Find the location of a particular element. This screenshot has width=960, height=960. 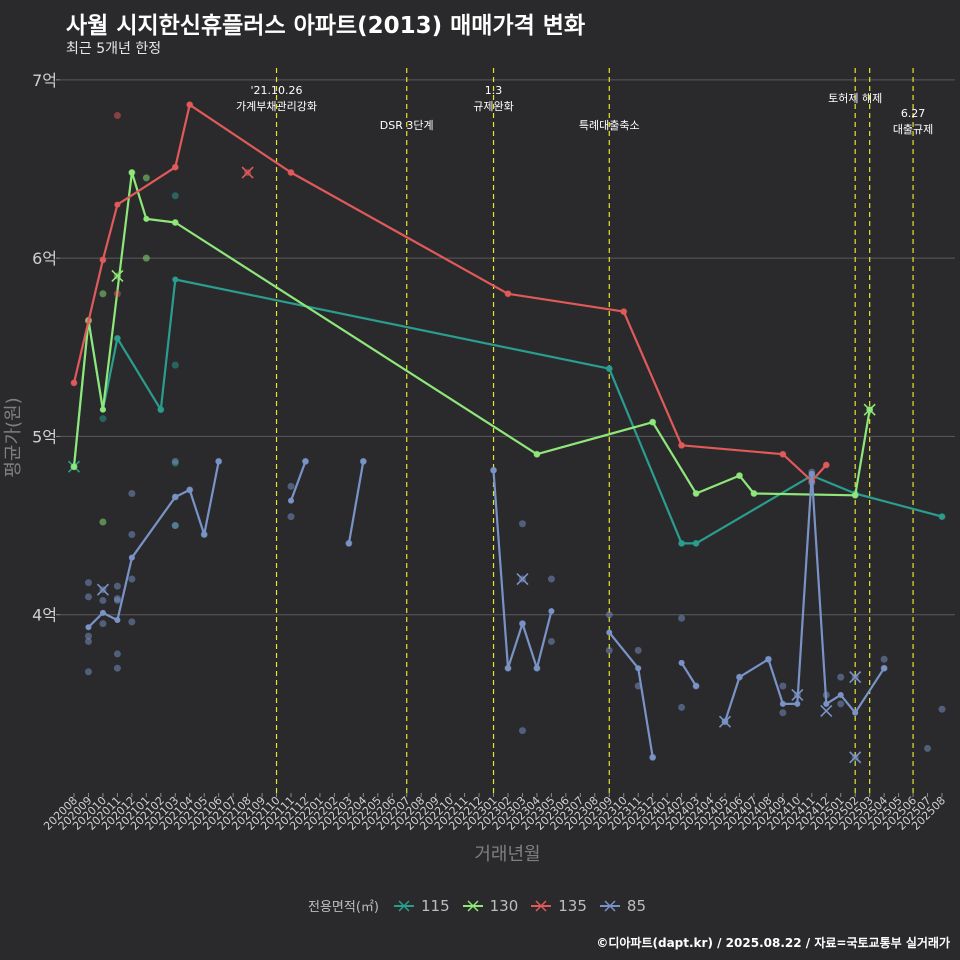

event-label: '21.10.26 가계부채관리강화 is located at coordinates (276, 98).